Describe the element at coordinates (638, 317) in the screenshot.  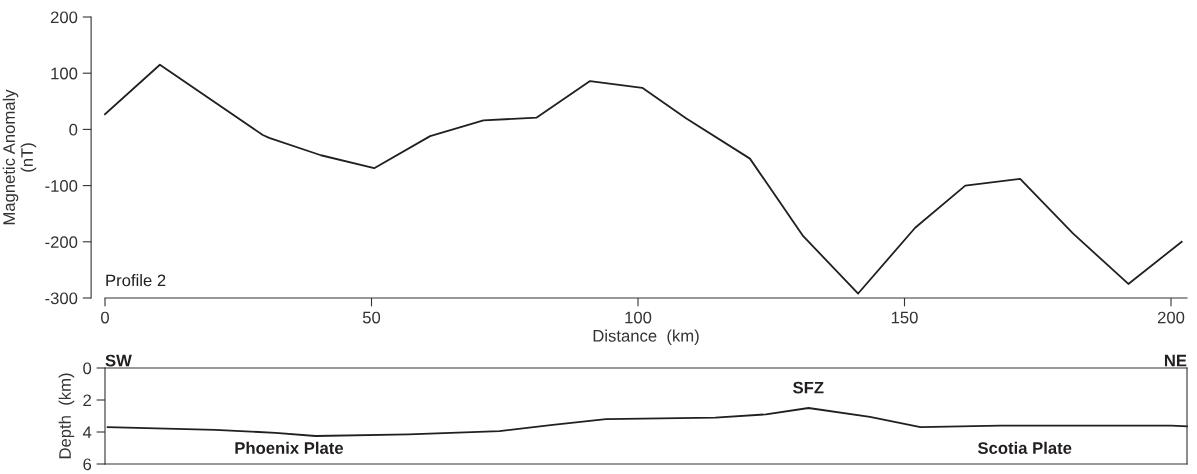
I see `x-tick-label: 100` at that location.